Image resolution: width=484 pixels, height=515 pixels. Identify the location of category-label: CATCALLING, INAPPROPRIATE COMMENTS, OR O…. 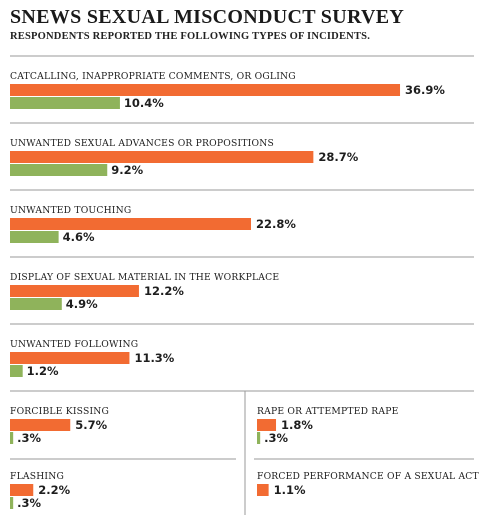
(153, 76).